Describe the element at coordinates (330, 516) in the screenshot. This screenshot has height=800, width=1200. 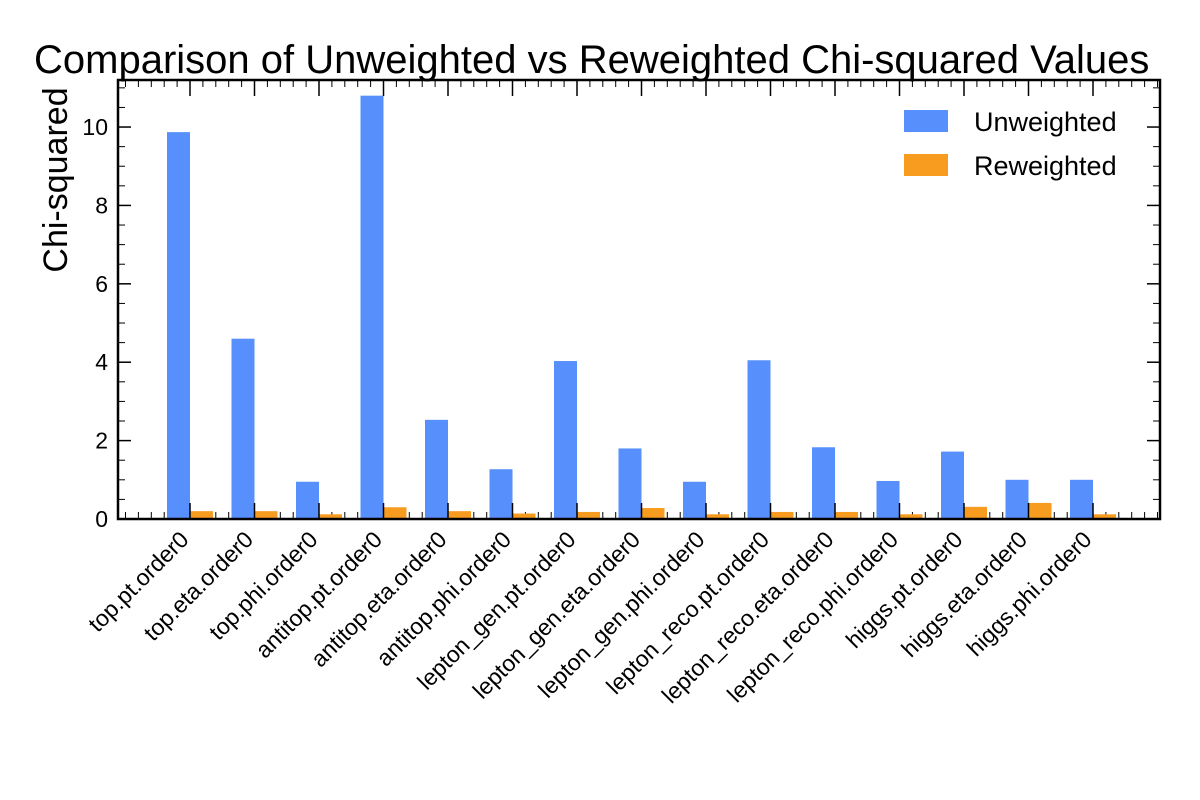
I see `bar-reweighted-top.phi.order0` at that location.